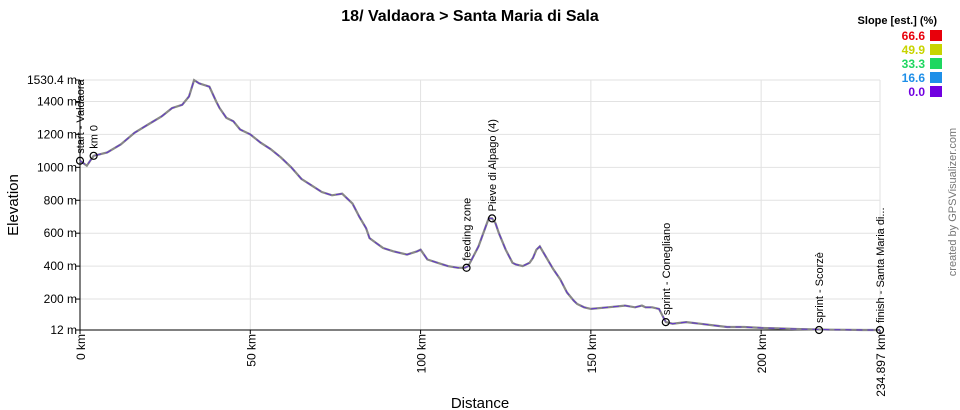  What do you see at coordinates (914, 64) in the screenshot?
I see `legend-value: 33.3` at bounding box center [914, 64].